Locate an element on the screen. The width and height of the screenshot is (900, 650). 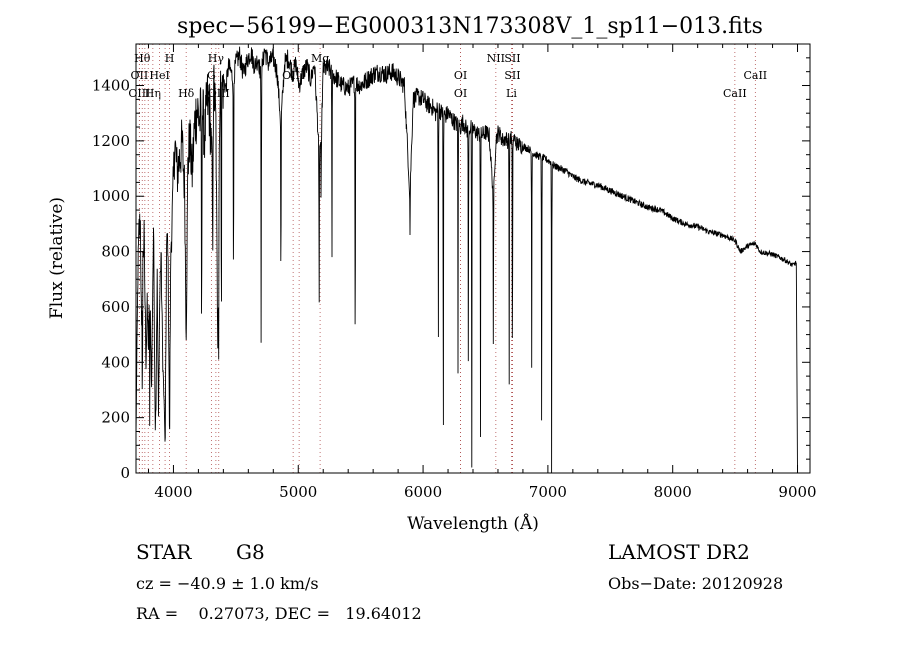
x-tick-label: 7000 is located at coordinates (548, 492).